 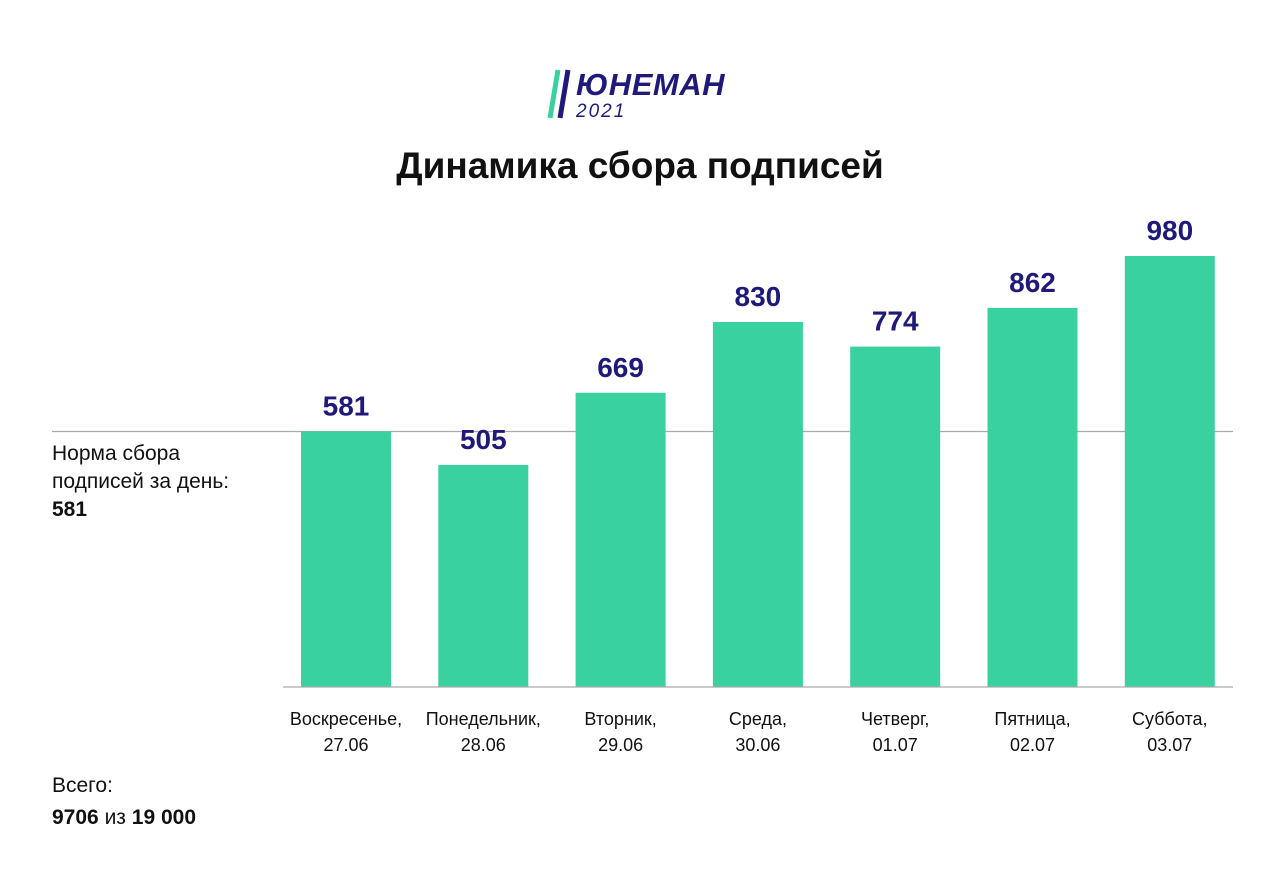 I want to click on x-tick-label: Пятница,, so click(x=1032, y=719).